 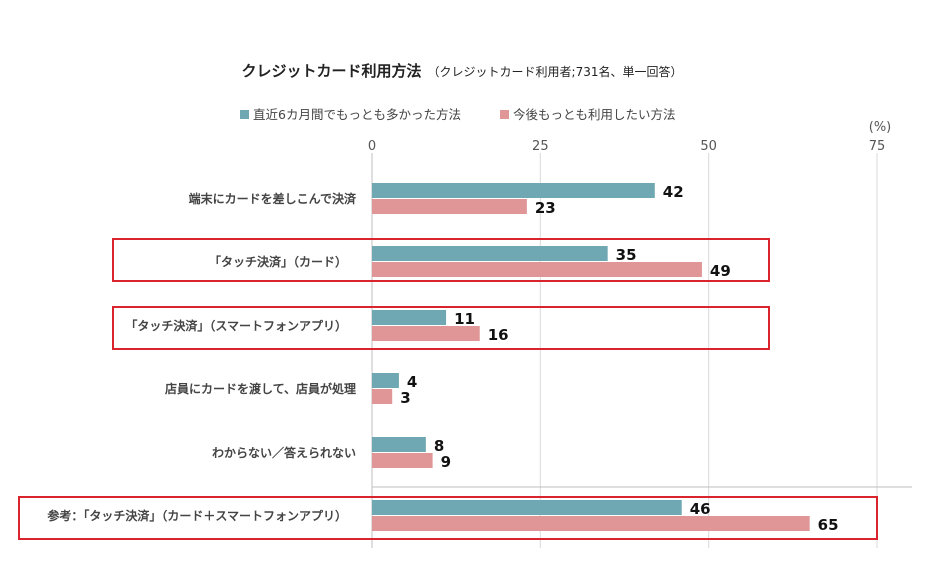 What do you see at coordinates (278, 261) in the screenshot?
I see `category-label-2: 「タッチ決済」（カード）` at bounding box center [278, 261].